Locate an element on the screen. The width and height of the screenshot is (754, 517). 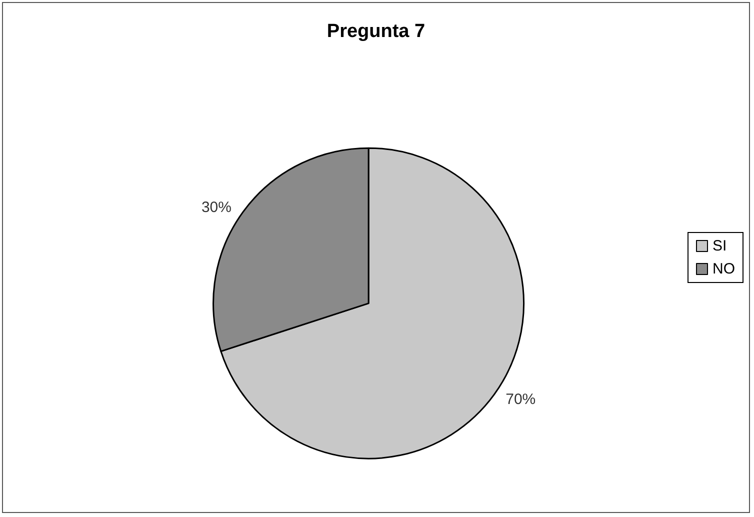
data-label: 70% is located at coordinates (521, 399).